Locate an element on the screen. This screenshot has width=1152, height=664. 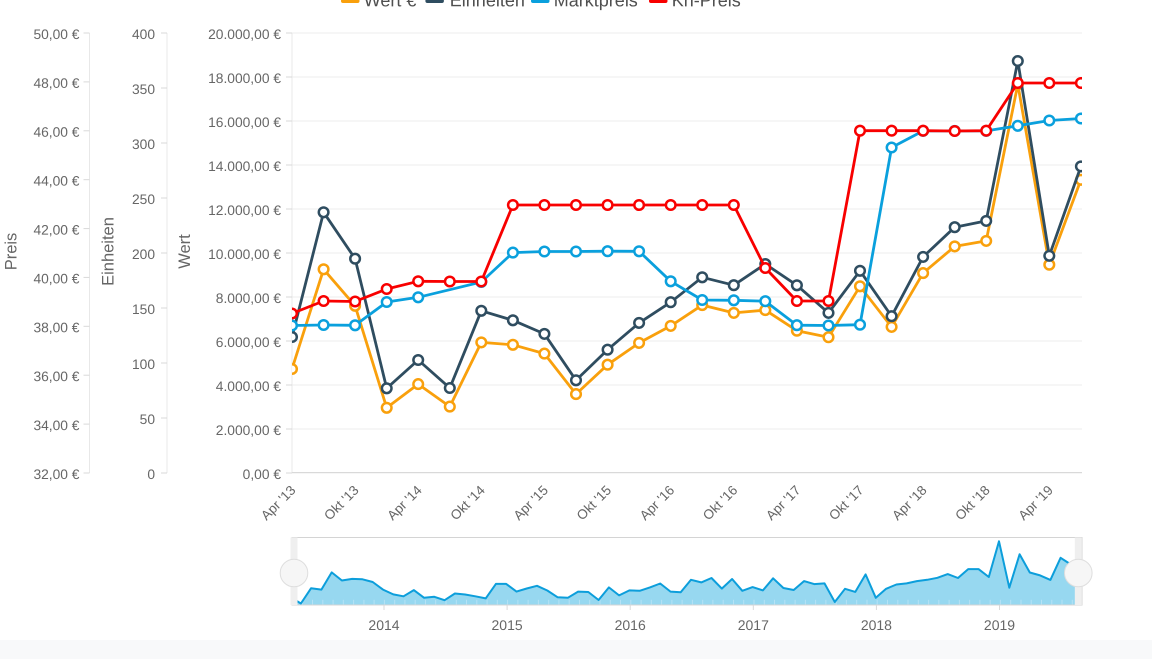
svg-text: 12.000,00 € is located at coordinates (244, 210).